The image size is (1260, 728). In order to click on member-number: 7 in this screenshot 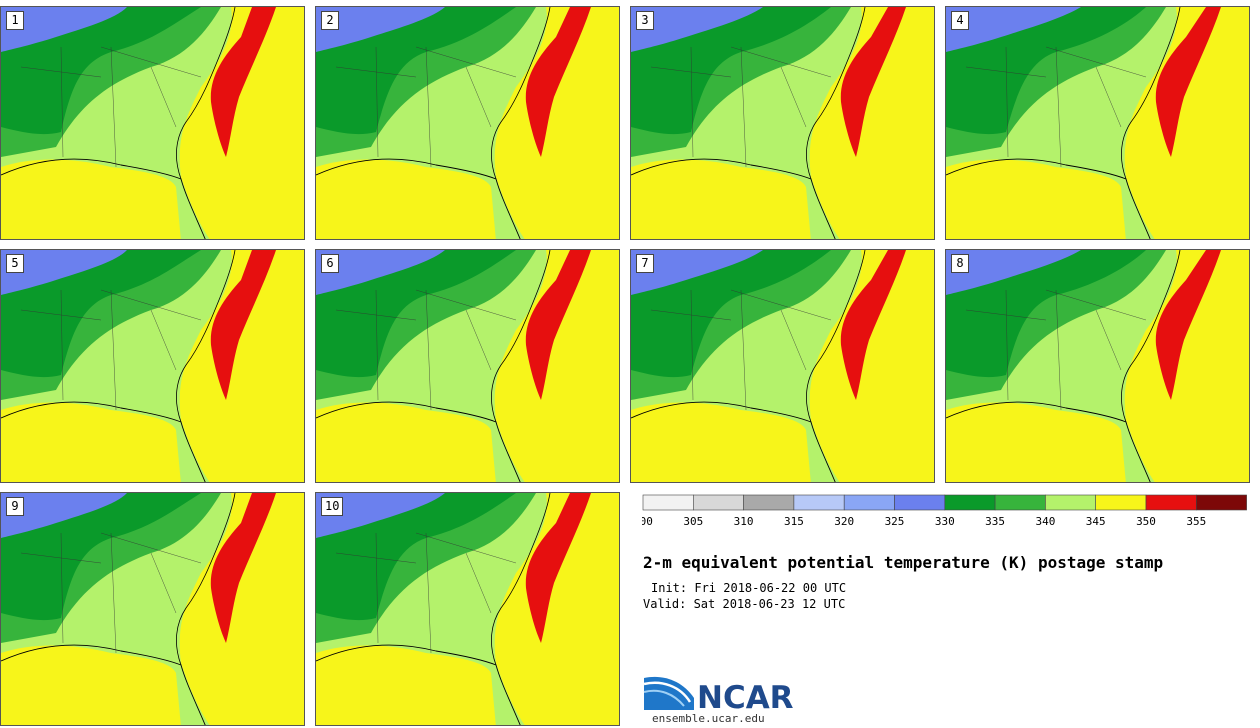, I will do `click(645, 263)`.